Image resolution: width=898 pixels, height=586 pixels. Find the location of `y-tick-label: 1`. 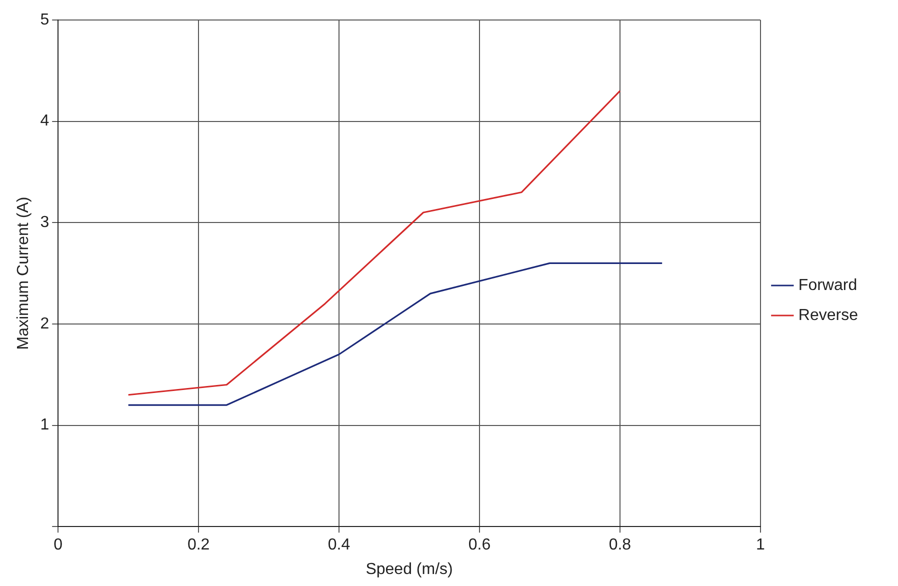

y-tick-label: 1 is located at coordinates (45, 425).